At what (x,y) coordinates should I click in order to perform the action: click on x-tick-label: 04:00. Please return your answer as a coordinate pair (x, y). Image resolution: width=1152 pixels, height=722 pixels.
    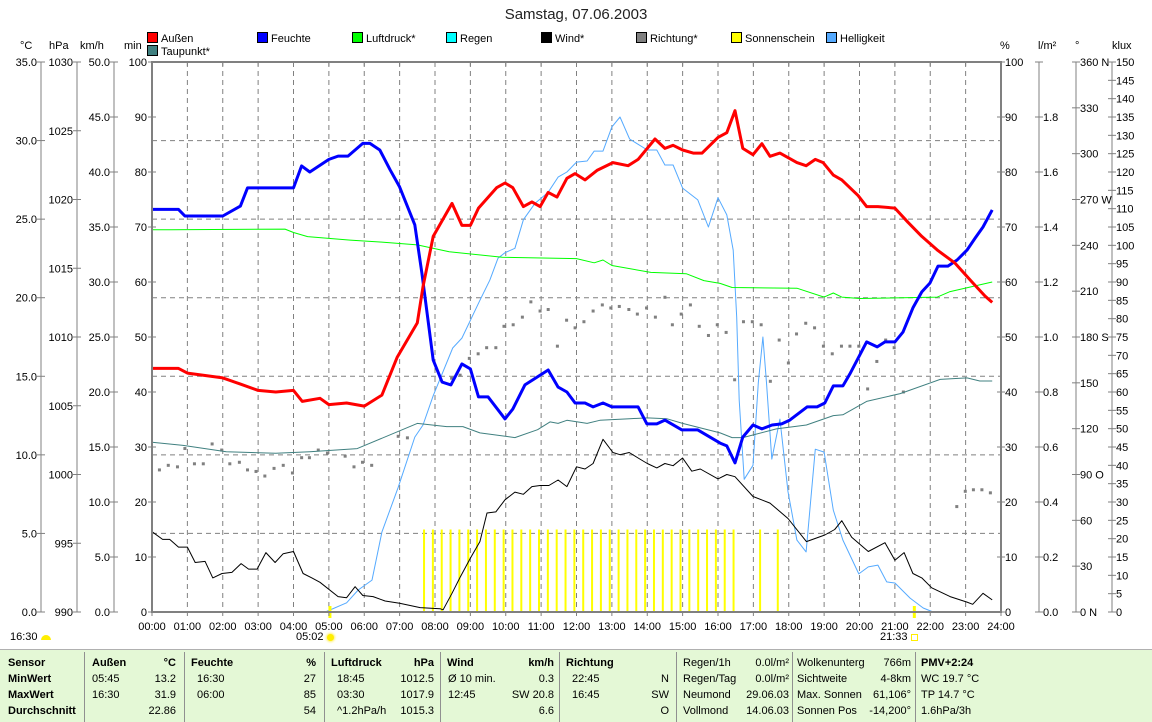
    Looking at the image, I should click on (294, 627).